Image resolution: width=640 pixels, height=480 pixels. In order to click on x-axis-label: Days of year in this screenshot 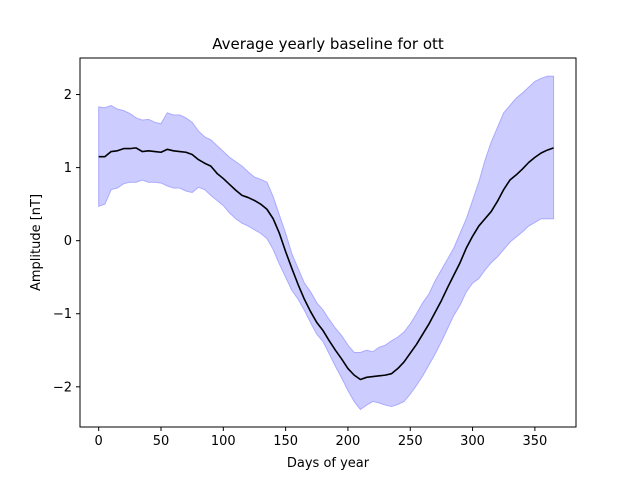, I will do `click(328, 463)`.